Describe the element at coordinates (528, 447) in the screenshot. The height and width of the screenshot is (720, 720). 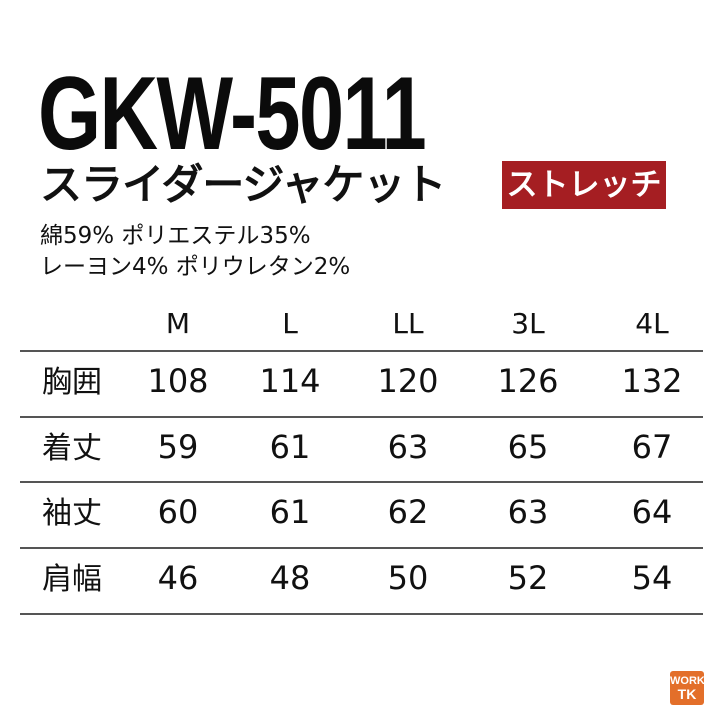
I see `table-cell: 65` at that location.